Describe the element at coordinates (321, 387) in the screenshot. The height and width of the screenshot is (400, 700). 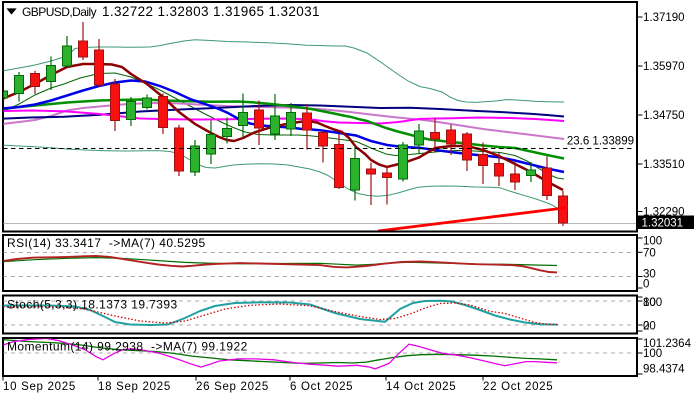
I see `svg-text: 6 Oct 2025` at that location.